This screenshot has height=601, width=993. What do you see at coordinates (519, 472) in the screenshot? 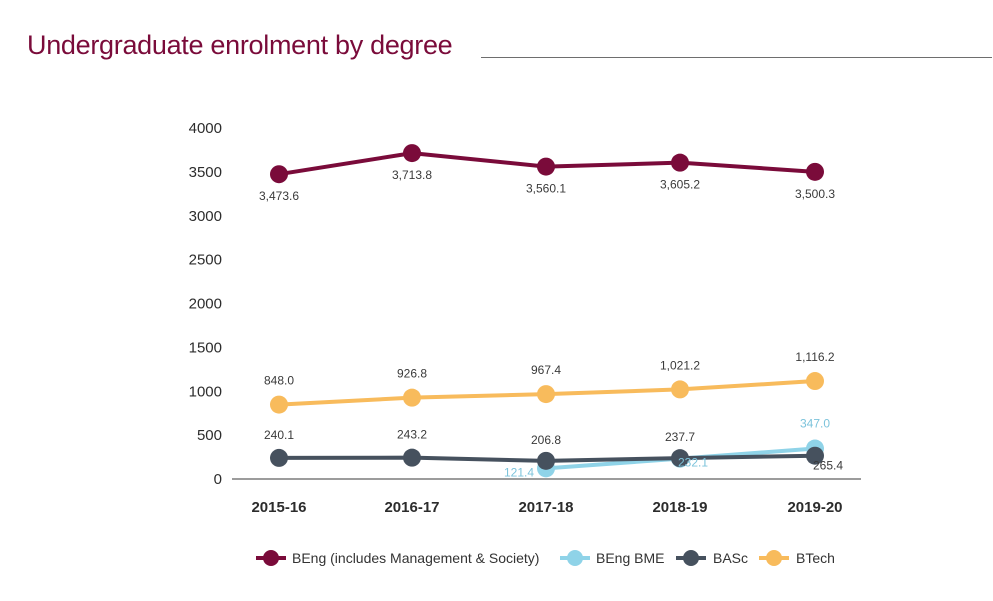
I see `data-label: 121.4` at bounding box center [519, 472].